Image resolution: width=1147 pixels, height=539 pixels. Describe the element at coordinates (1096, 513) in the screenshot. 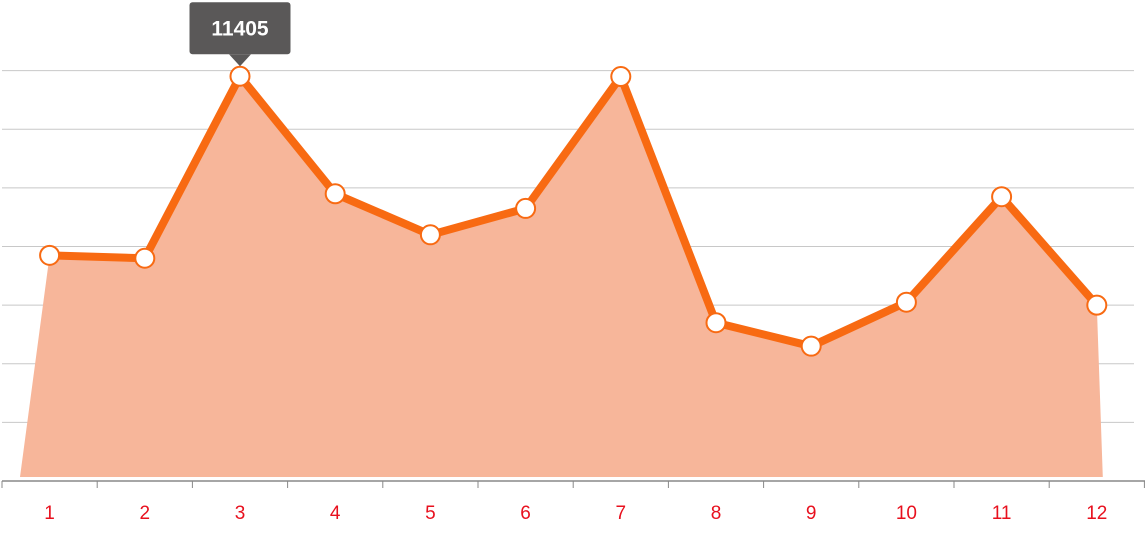

I see `x-tick-label: 12` at that location.